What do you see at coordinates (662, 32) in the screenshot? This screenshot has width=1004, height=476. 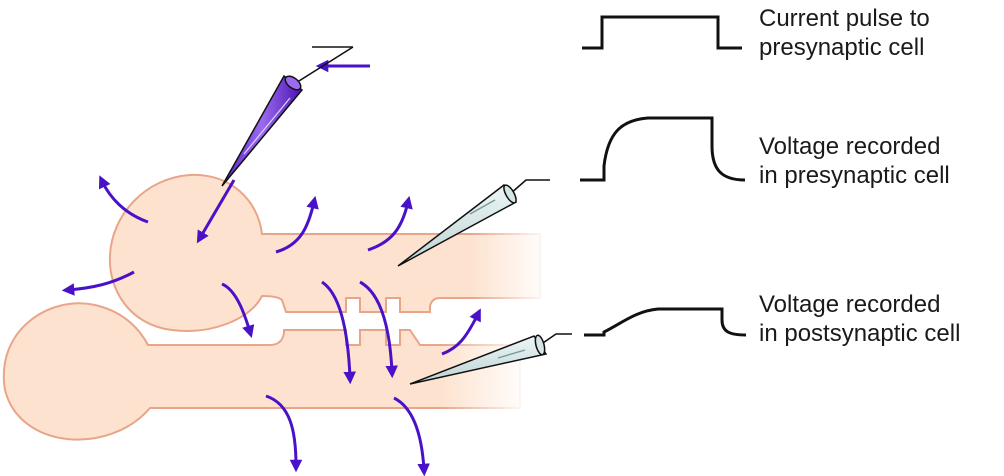 I see `current-pulse-trace` at bounding box center [662, 32].